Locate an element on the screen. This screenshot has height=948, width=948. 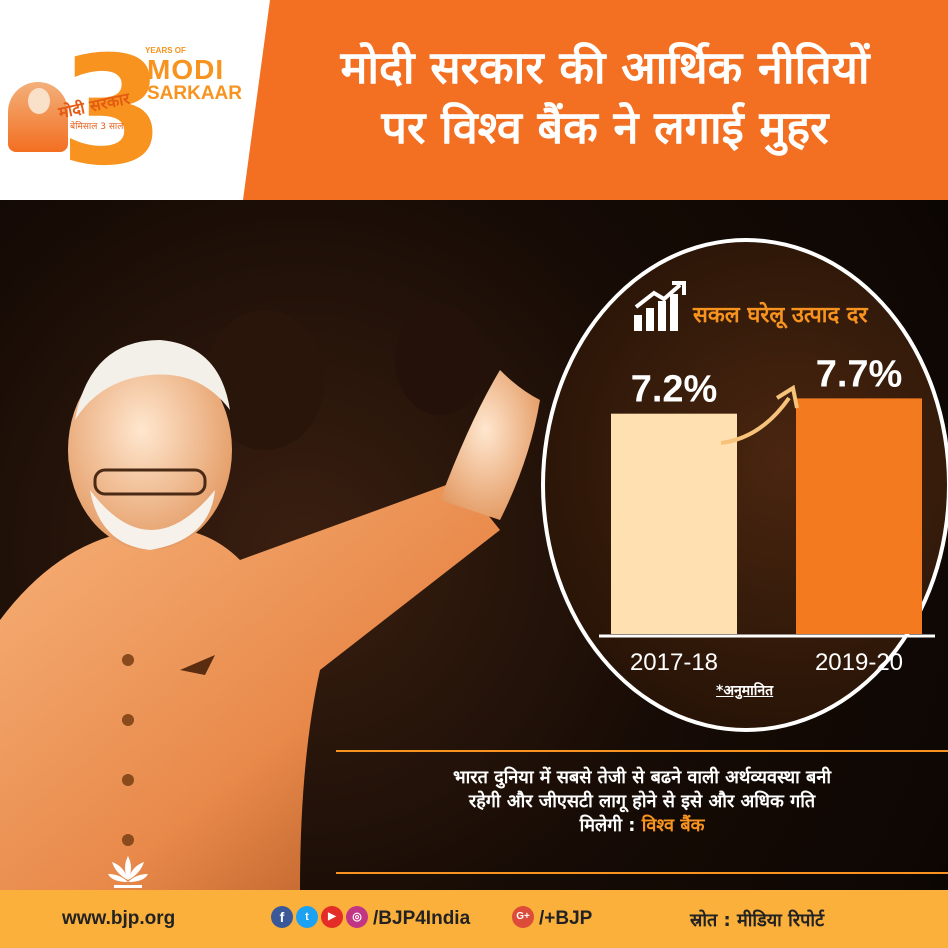
logo-portrait is located at coordinates (38, 117).